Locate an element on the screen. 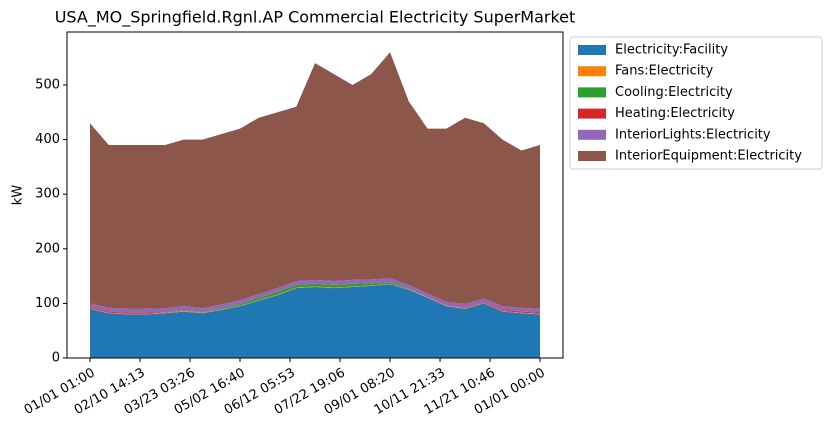 This screenshot has width=829, height=432. y-tick-label: 200 is located at coordinates (47, 248).